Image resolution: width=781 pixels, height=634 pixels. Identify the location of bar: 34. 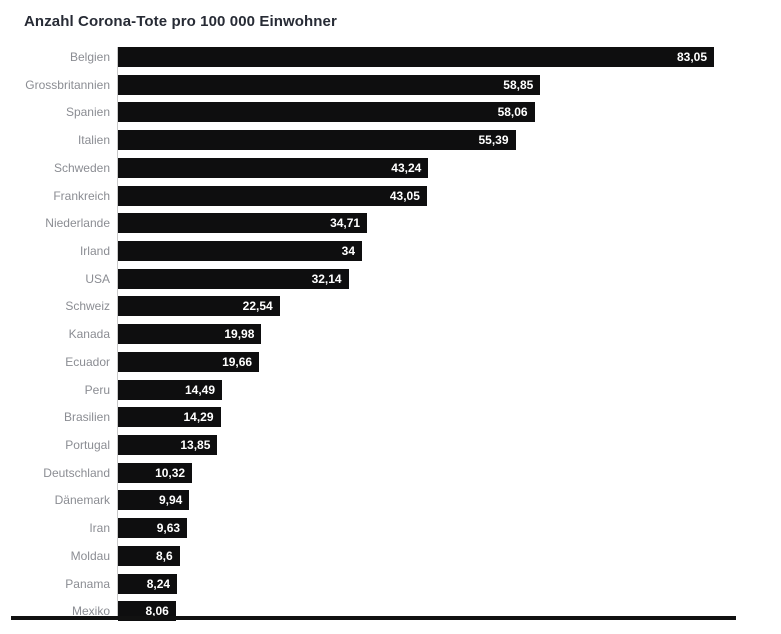
(240, 251).